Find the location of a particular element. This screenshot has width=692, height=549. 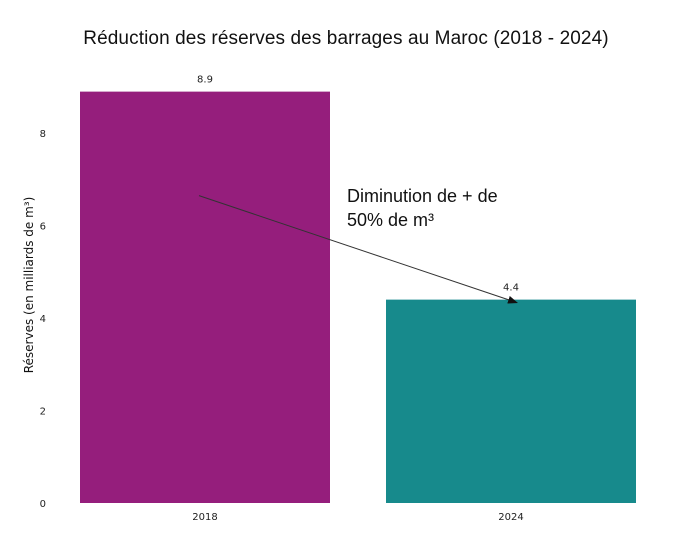

data-label-2018: 8.9 is located at coordinates (205, 80).